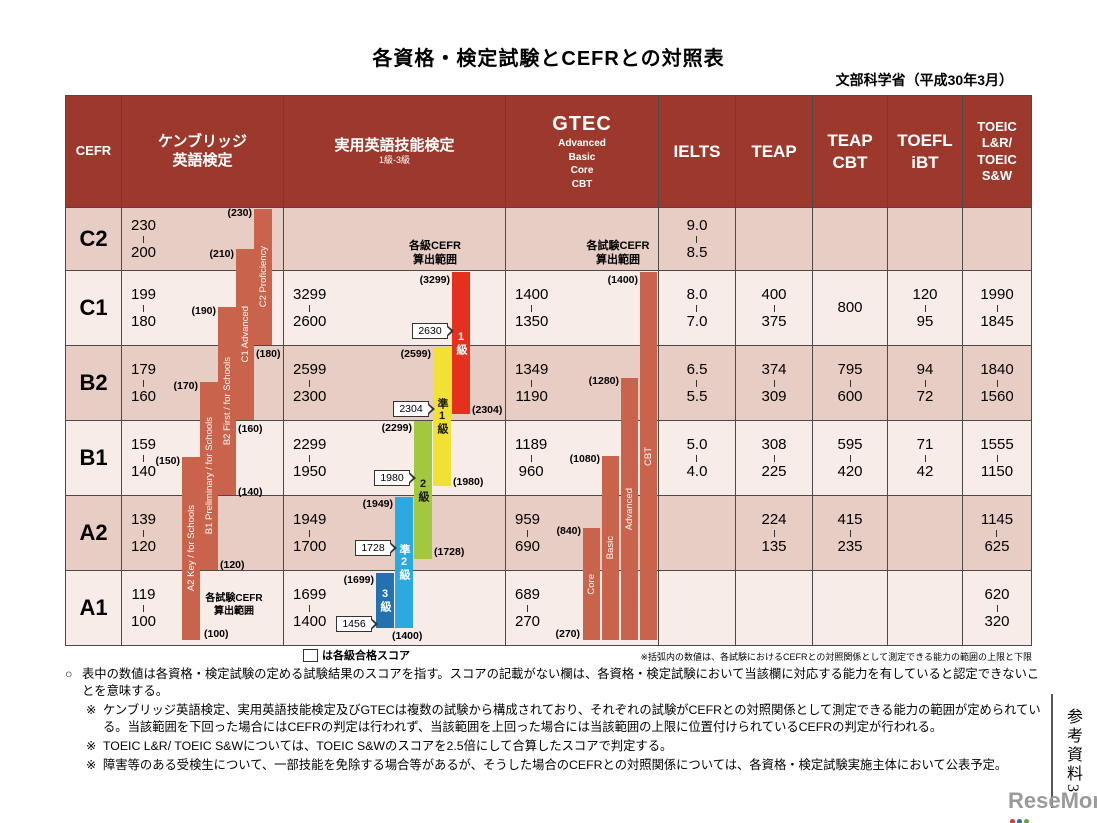 The image size is (1097, 823). Describe the element at coordinates (250, 492) in the screenshot. I see `range-label: (140)` at that location.